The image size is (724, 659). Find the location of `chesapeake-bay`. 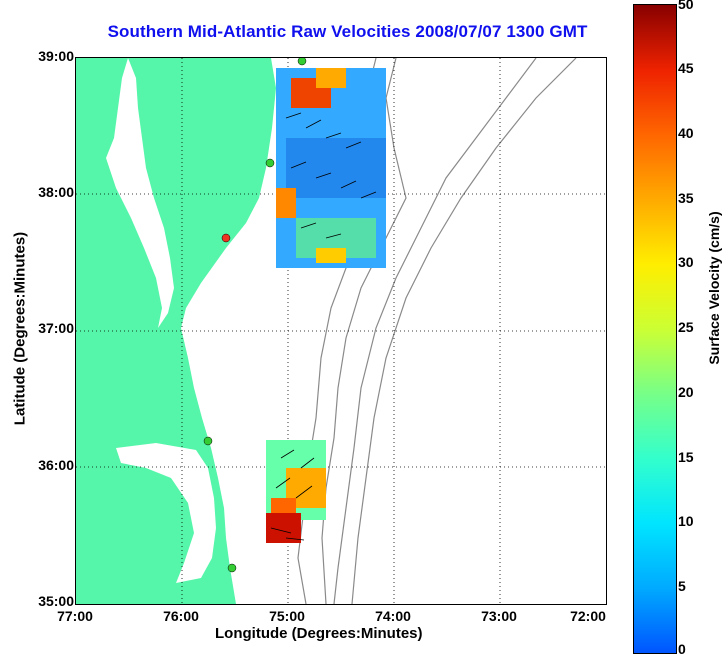

chesapeake-bay is located at coordinates (140, 193).